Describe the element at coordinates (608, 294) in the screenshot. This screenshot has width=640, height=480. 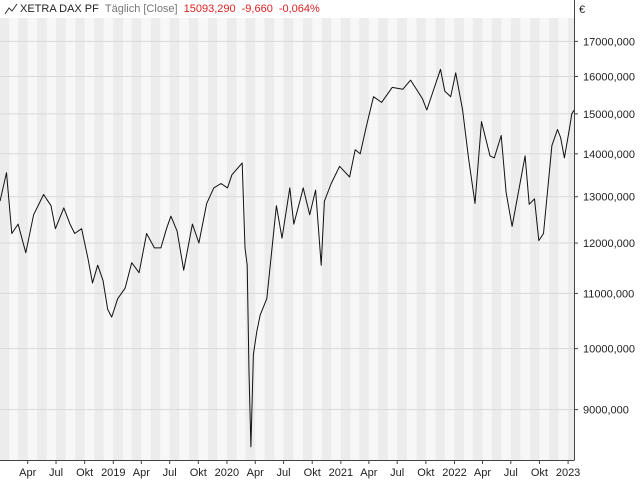
I see `y-tick-label: 11000,000` at that location.